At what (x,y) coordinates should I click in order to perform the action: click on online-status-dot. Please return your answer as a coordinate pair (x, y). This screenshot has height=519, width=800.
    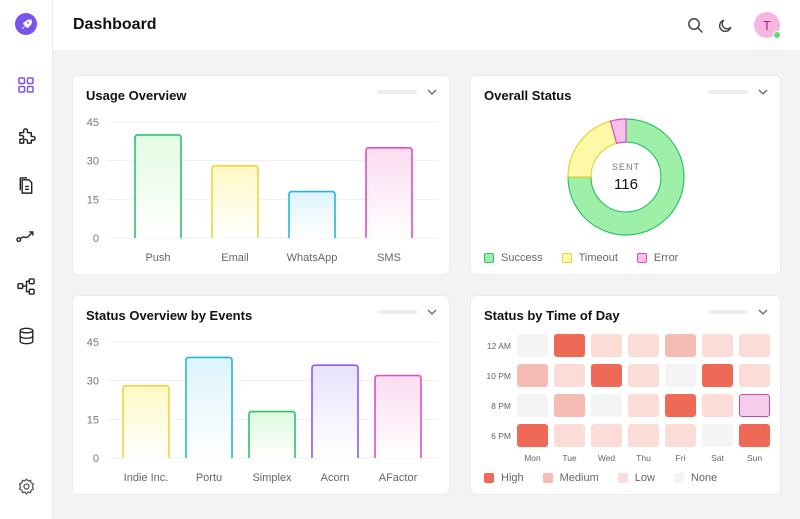
    Looking at the image, I should click on (777, 35).